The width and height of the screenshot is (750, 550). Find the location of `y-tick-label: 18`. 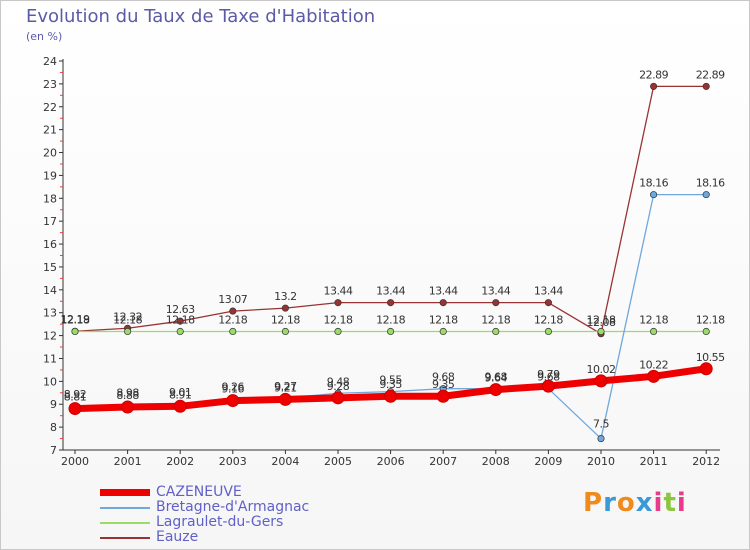

y-tick-label: 18 is located at coordinates (50, 198).